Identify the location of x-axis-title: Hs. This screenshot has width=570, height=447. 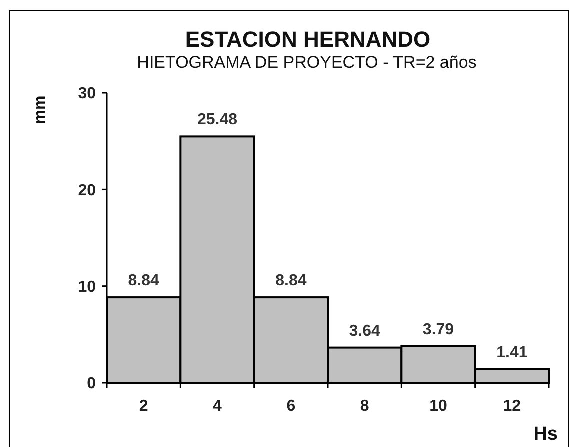
(546, 434).